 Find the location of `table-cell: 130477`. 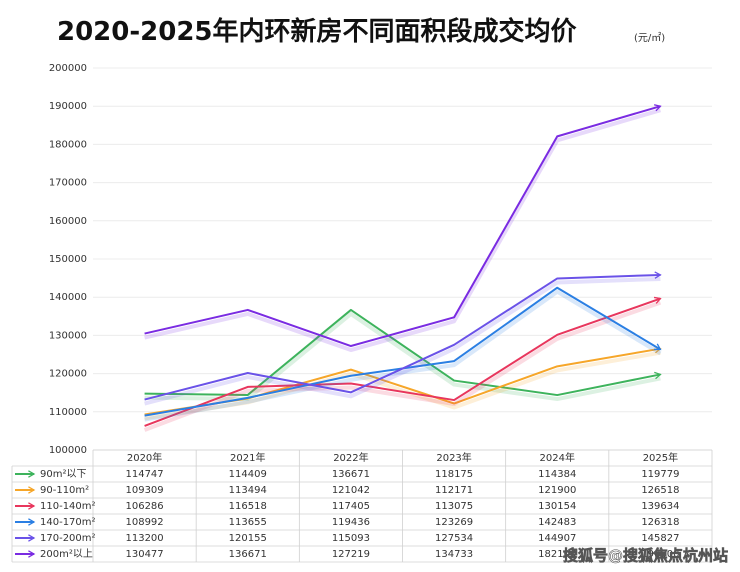

table-cell: 130477 is located at coordinates (144, 554).